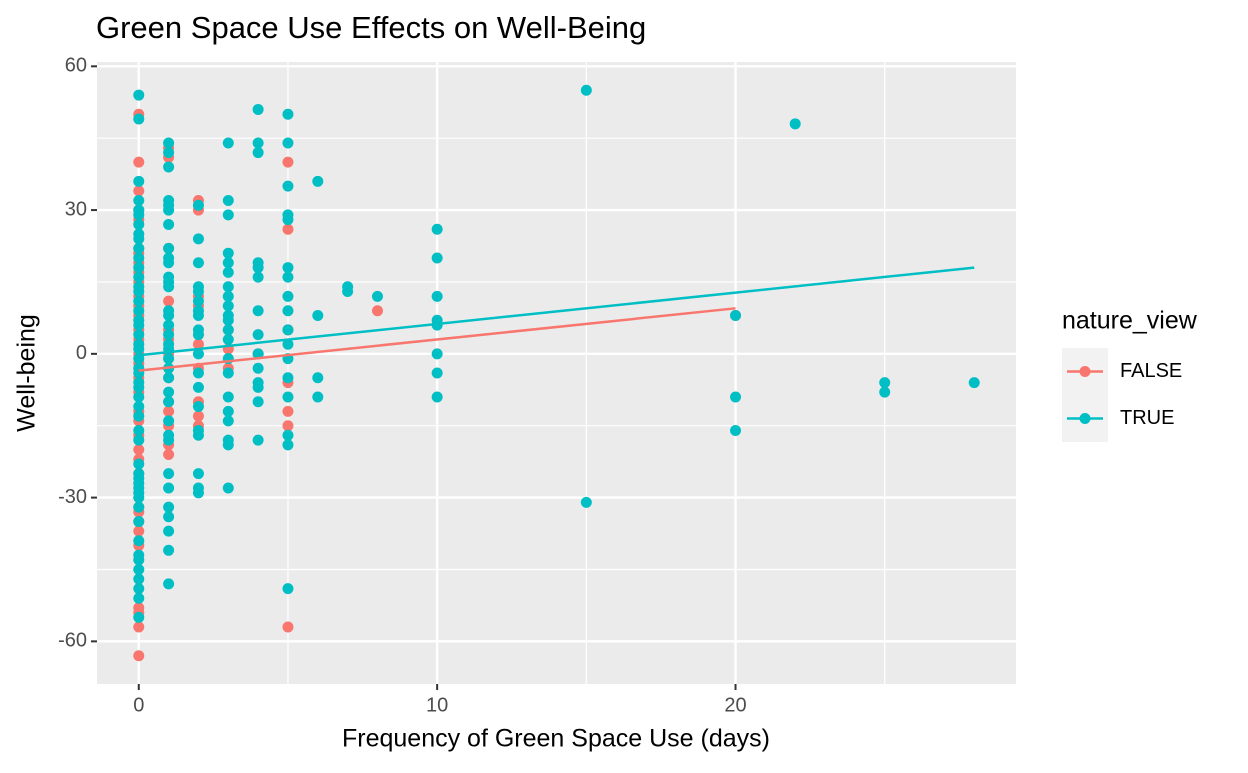  What do you see at coordinates (437, 339) in the screenshot?
I see `fit-line` at bounding box center [437, 339].